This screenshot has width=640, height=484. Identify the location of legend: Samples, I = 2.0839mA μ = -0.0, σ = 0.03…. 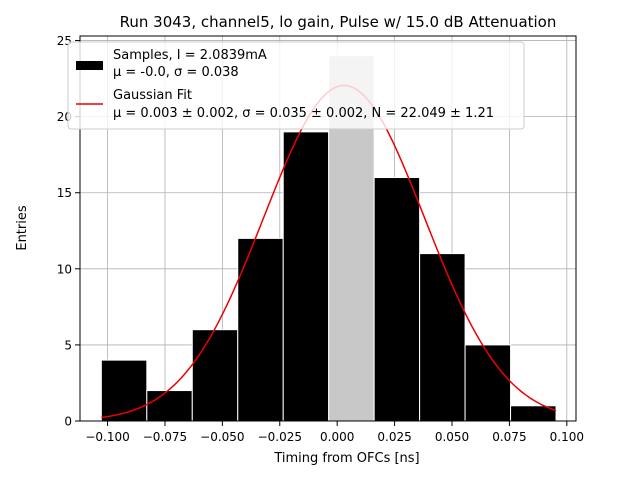
(296, 85).